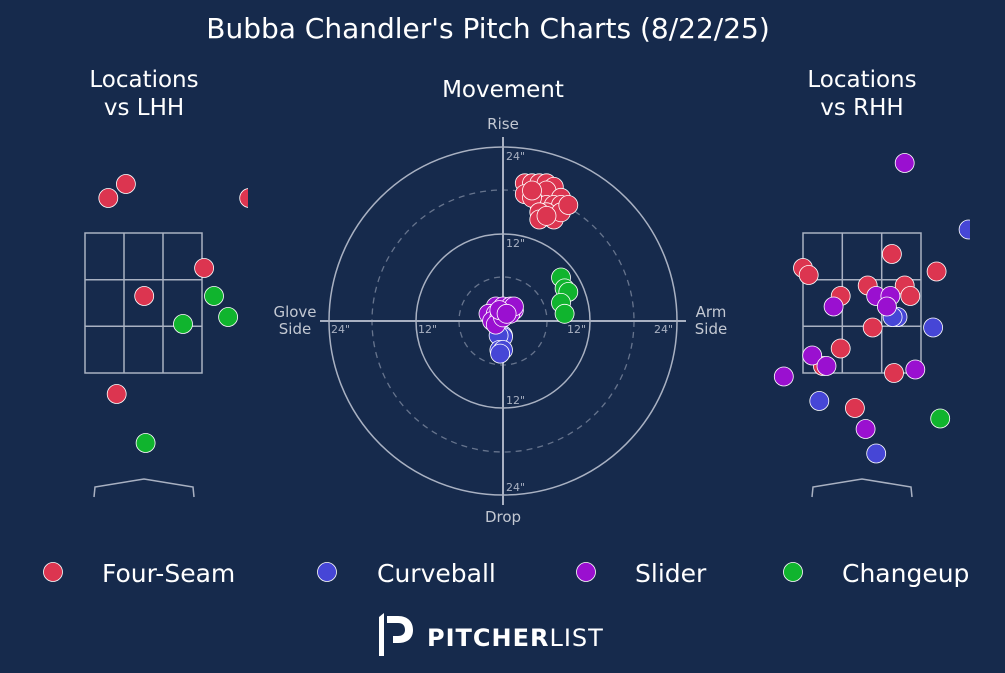  Describe the element at coordinates (861, 80) in the screenshot. I see `rhh-panel-title-line1: Locations` at that location.